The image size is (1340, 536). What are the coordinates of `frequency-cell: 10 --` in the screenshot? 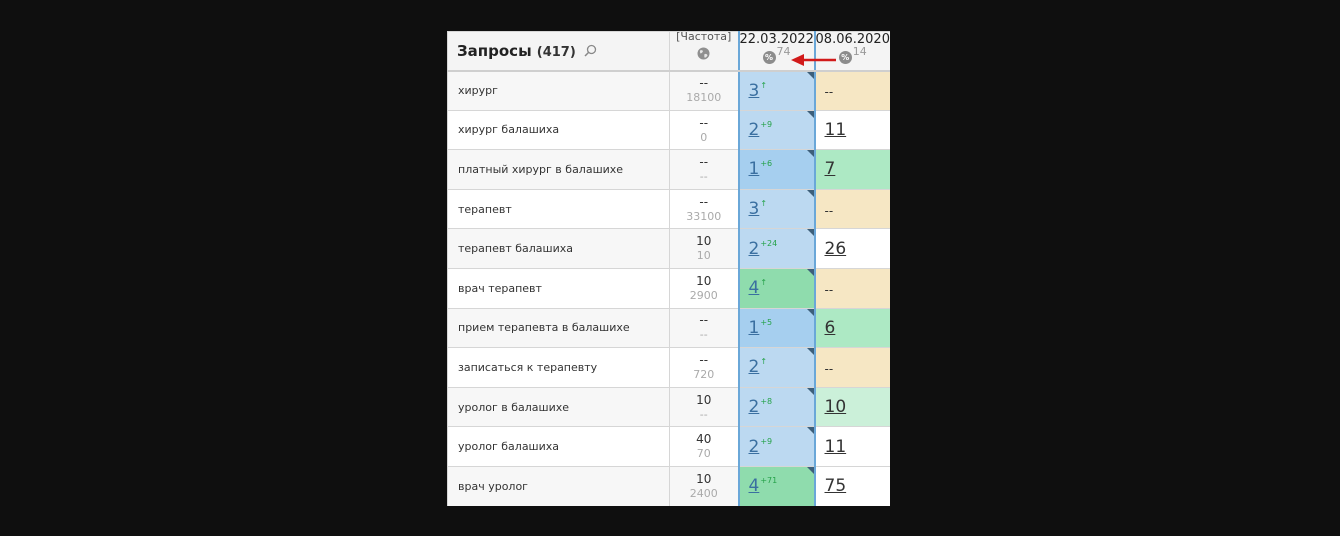 It's located at (704, 407).